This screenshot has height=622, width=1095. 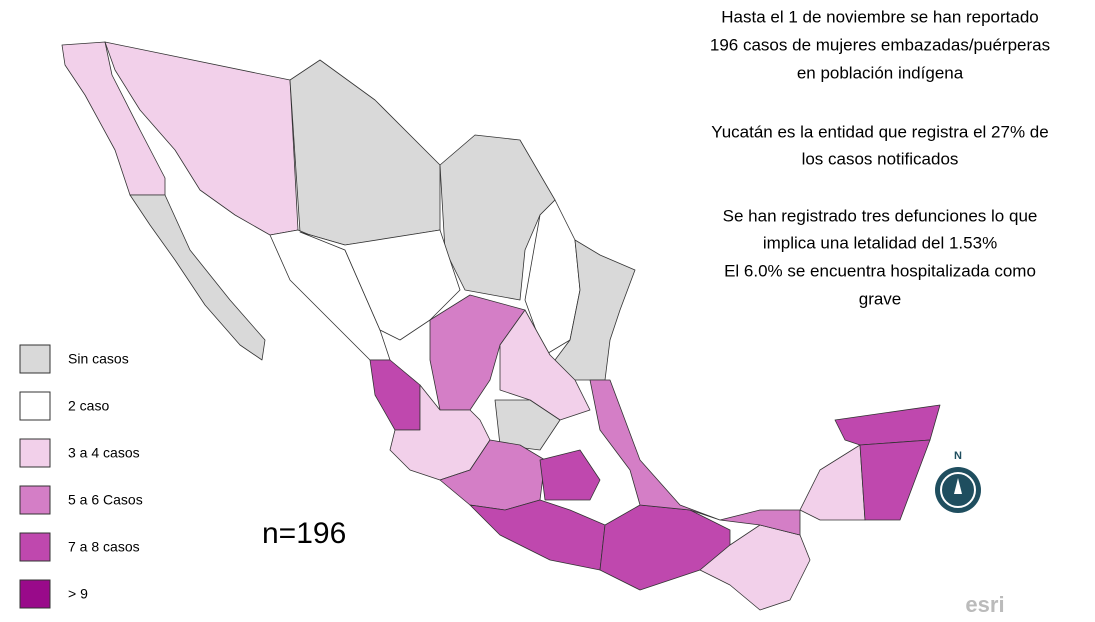 I want to click on legend-label: 7 a 8 casos, so click(x=104, y=547).